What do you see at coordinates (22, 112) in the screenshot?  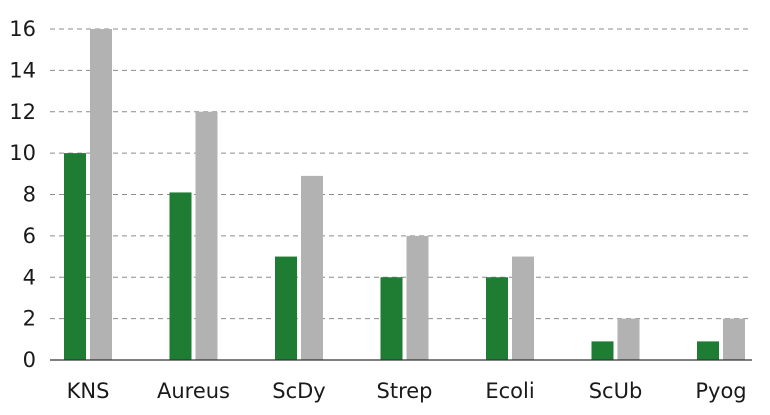 I see `y-tick-label: 12` at bounding box center [22, 112].